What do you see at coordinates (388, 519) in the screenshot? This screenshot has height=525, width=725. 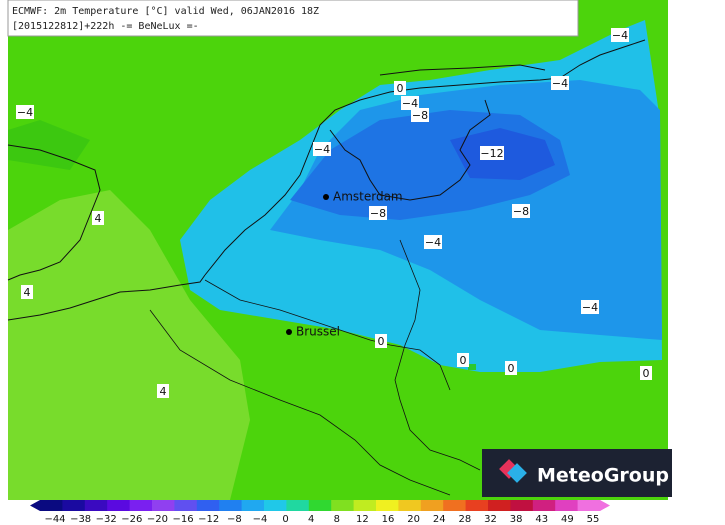 I see `colorbar-label: 16` at bounding box center [388, 519].